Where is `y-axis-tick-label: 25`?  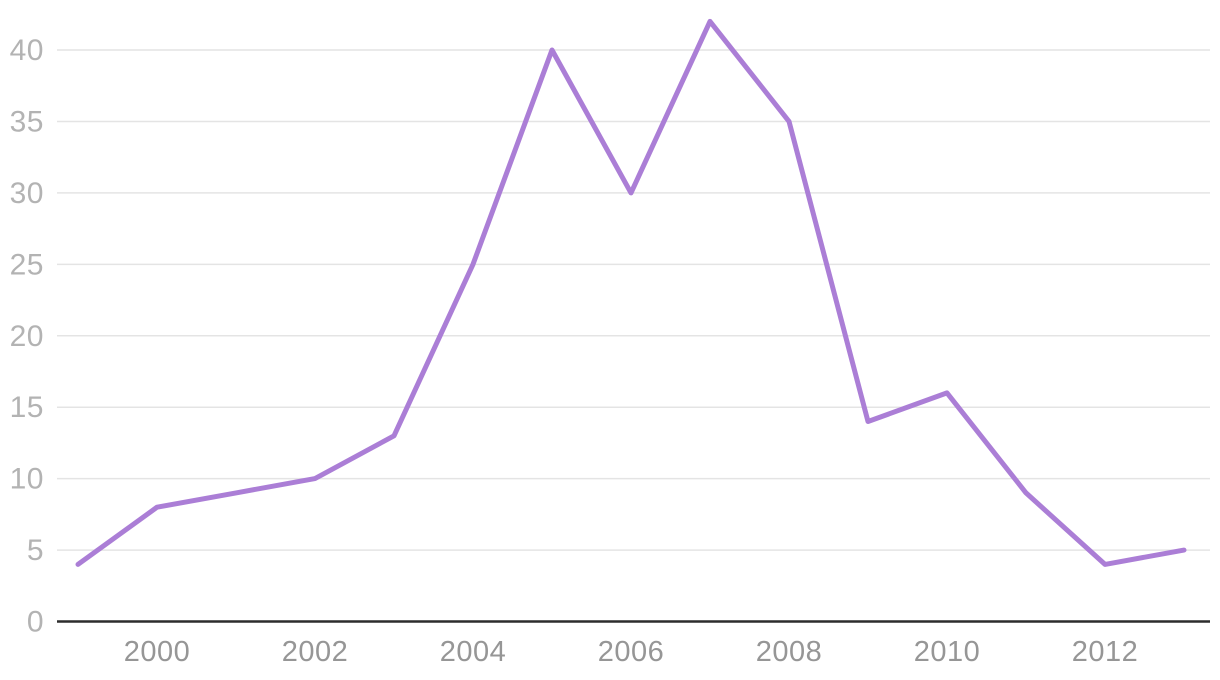
y-axis-tick-label: 25 is located at coordinates (27, 264).